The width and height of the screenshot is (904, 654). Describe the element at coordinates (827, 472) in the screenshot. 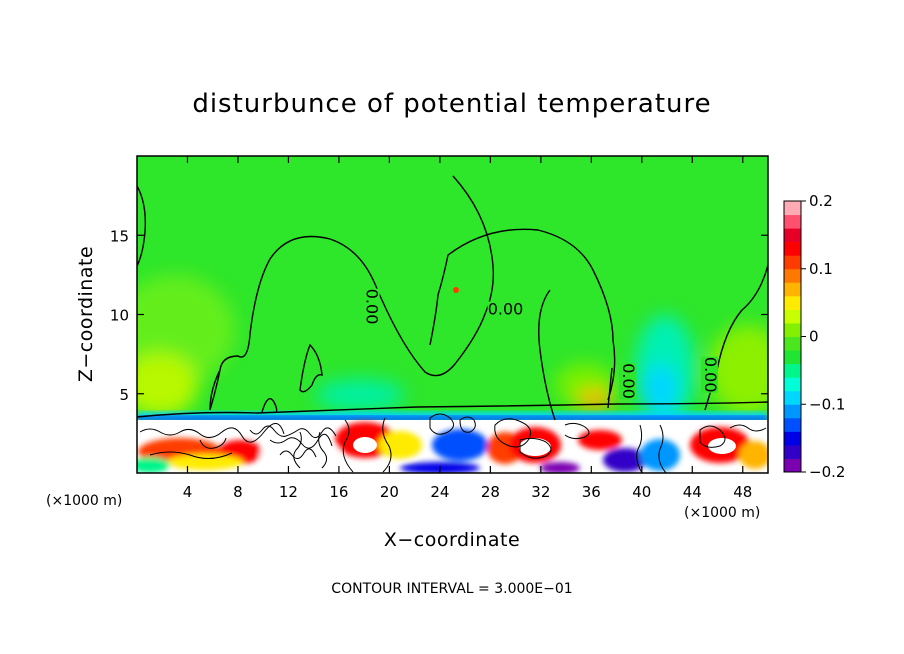

I see `colorbar-tick-label-4: −0.2` at that location.